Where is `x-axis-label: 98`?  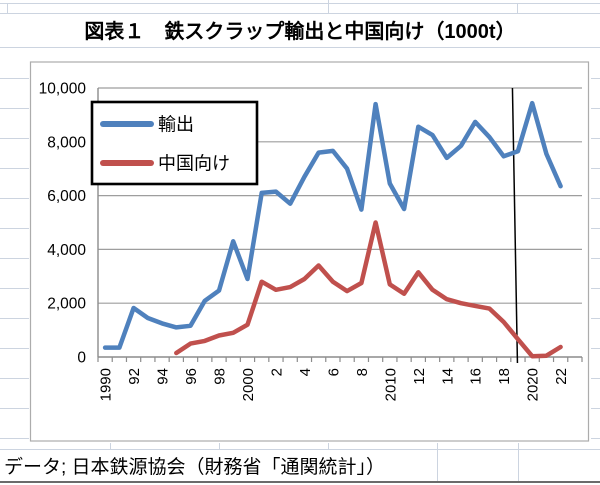 x-axis-label: 98 is located at coordinates (220, 376).